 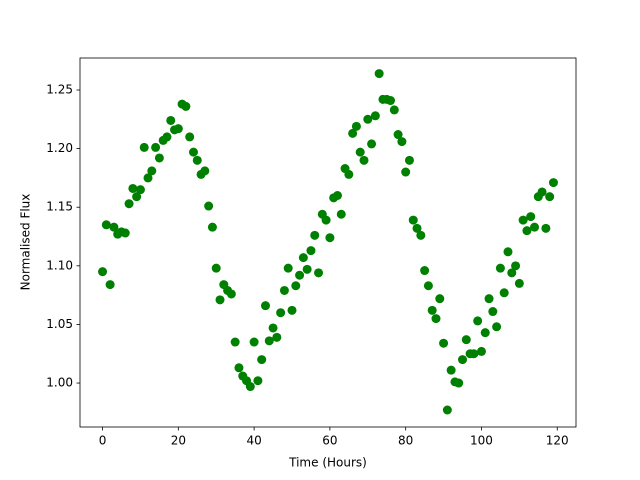 What do you see at coordinates (481, 441) in the screenshot?
I see `x-tick-label: 100` at bounding box center [481, 441].